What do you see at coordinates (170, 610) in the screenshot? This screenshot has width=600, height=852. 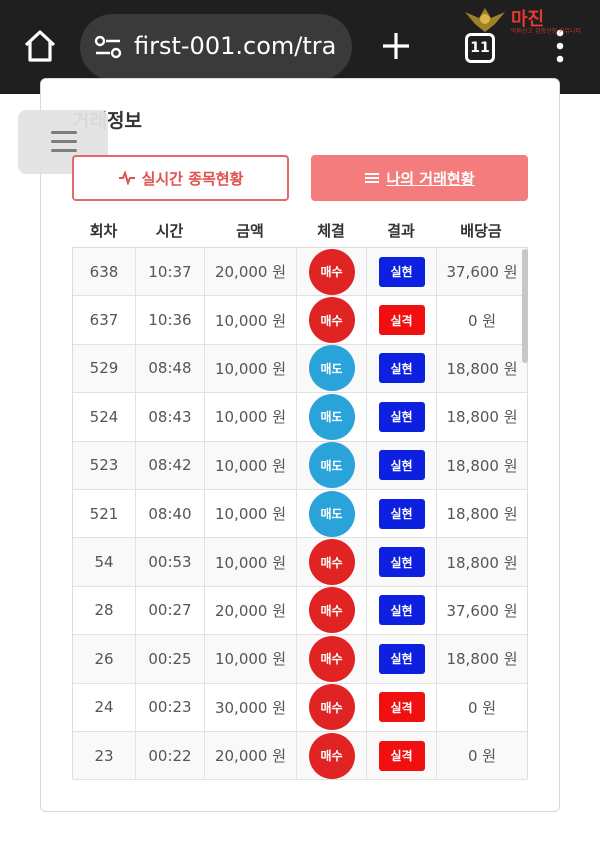 I see `cell-time: 00:27` at bounding box center [170, 610].